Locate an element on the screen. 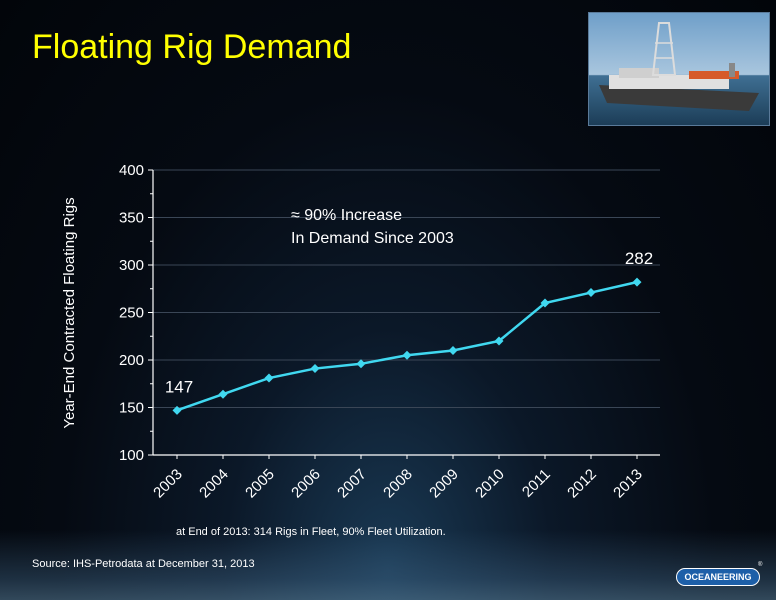 The width and height of the screenshot is (776, 600). series-line is located at coordinates (407, 346).